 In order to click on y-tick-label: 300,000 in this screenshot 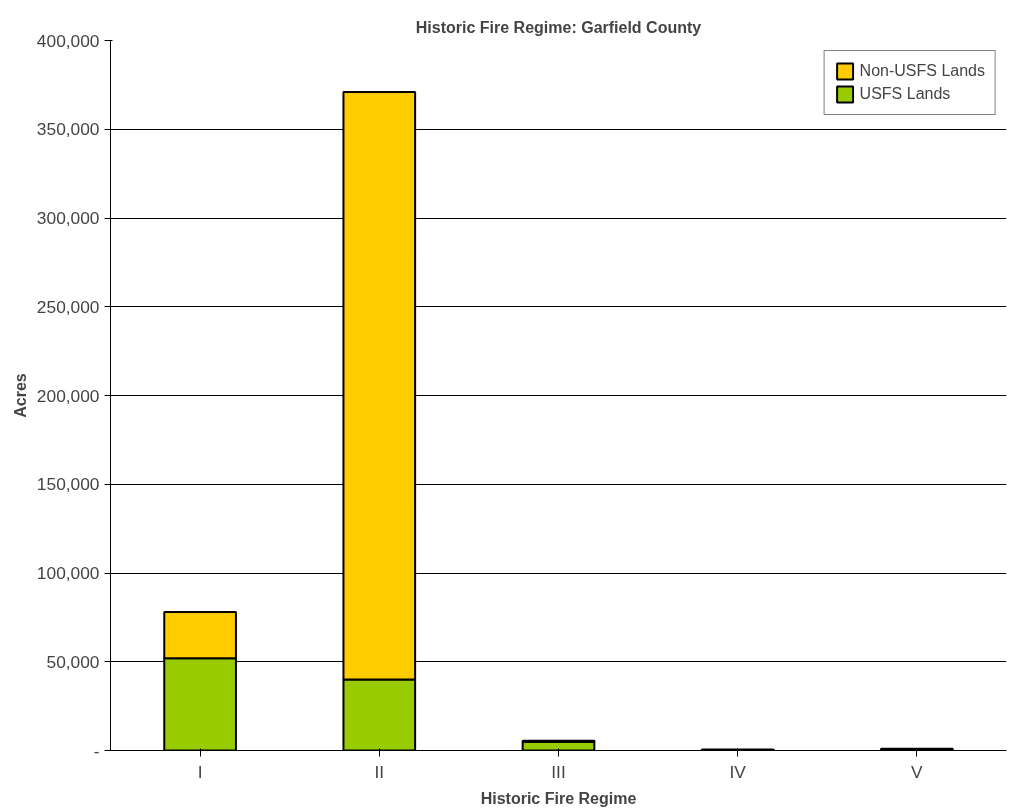, I will do `click(68, 218)`.